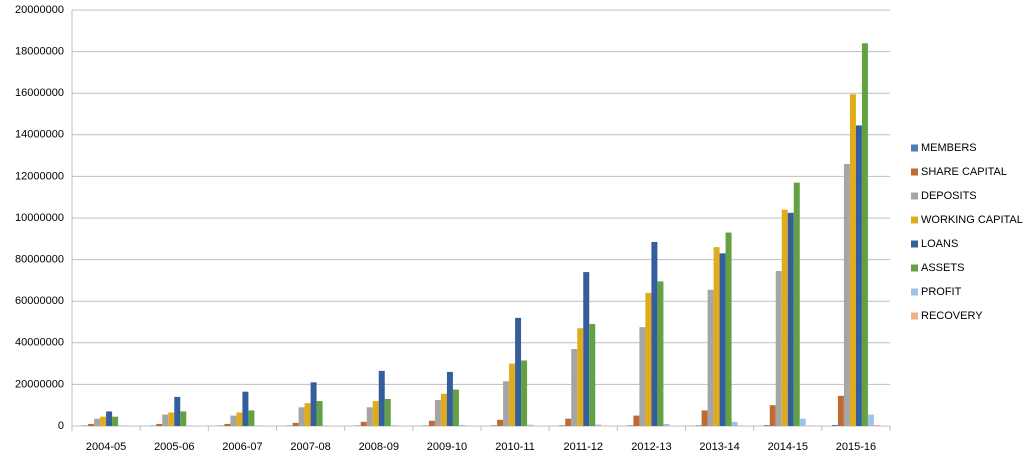 This screenshot has height=474, width=1029. I want to click on legend-label: ASSETS, so click(942, 268).